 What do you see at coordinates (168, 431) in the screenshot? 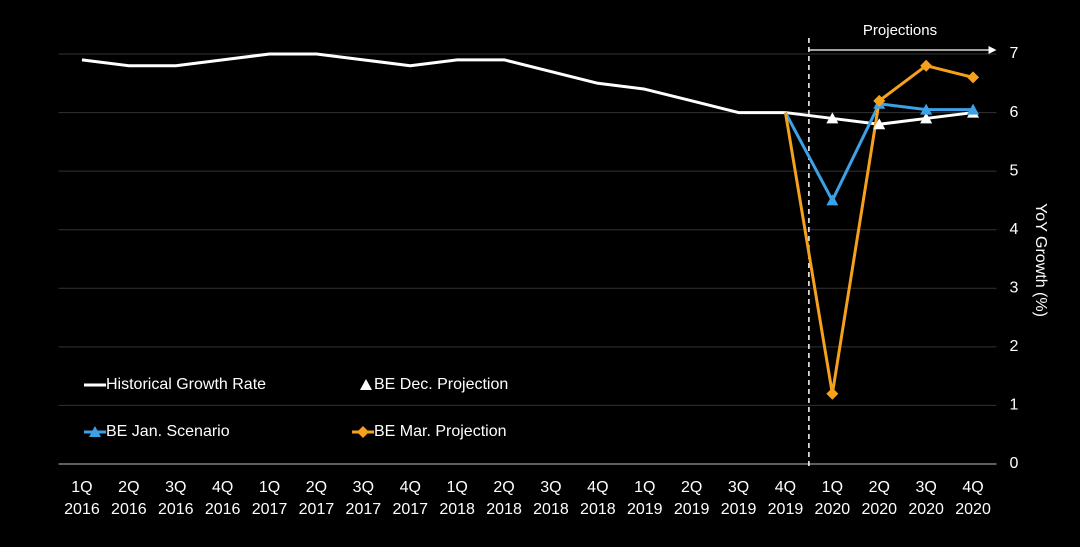
I see `legend-label: BE Jan. Scenario` at bounding box center [168, 431].